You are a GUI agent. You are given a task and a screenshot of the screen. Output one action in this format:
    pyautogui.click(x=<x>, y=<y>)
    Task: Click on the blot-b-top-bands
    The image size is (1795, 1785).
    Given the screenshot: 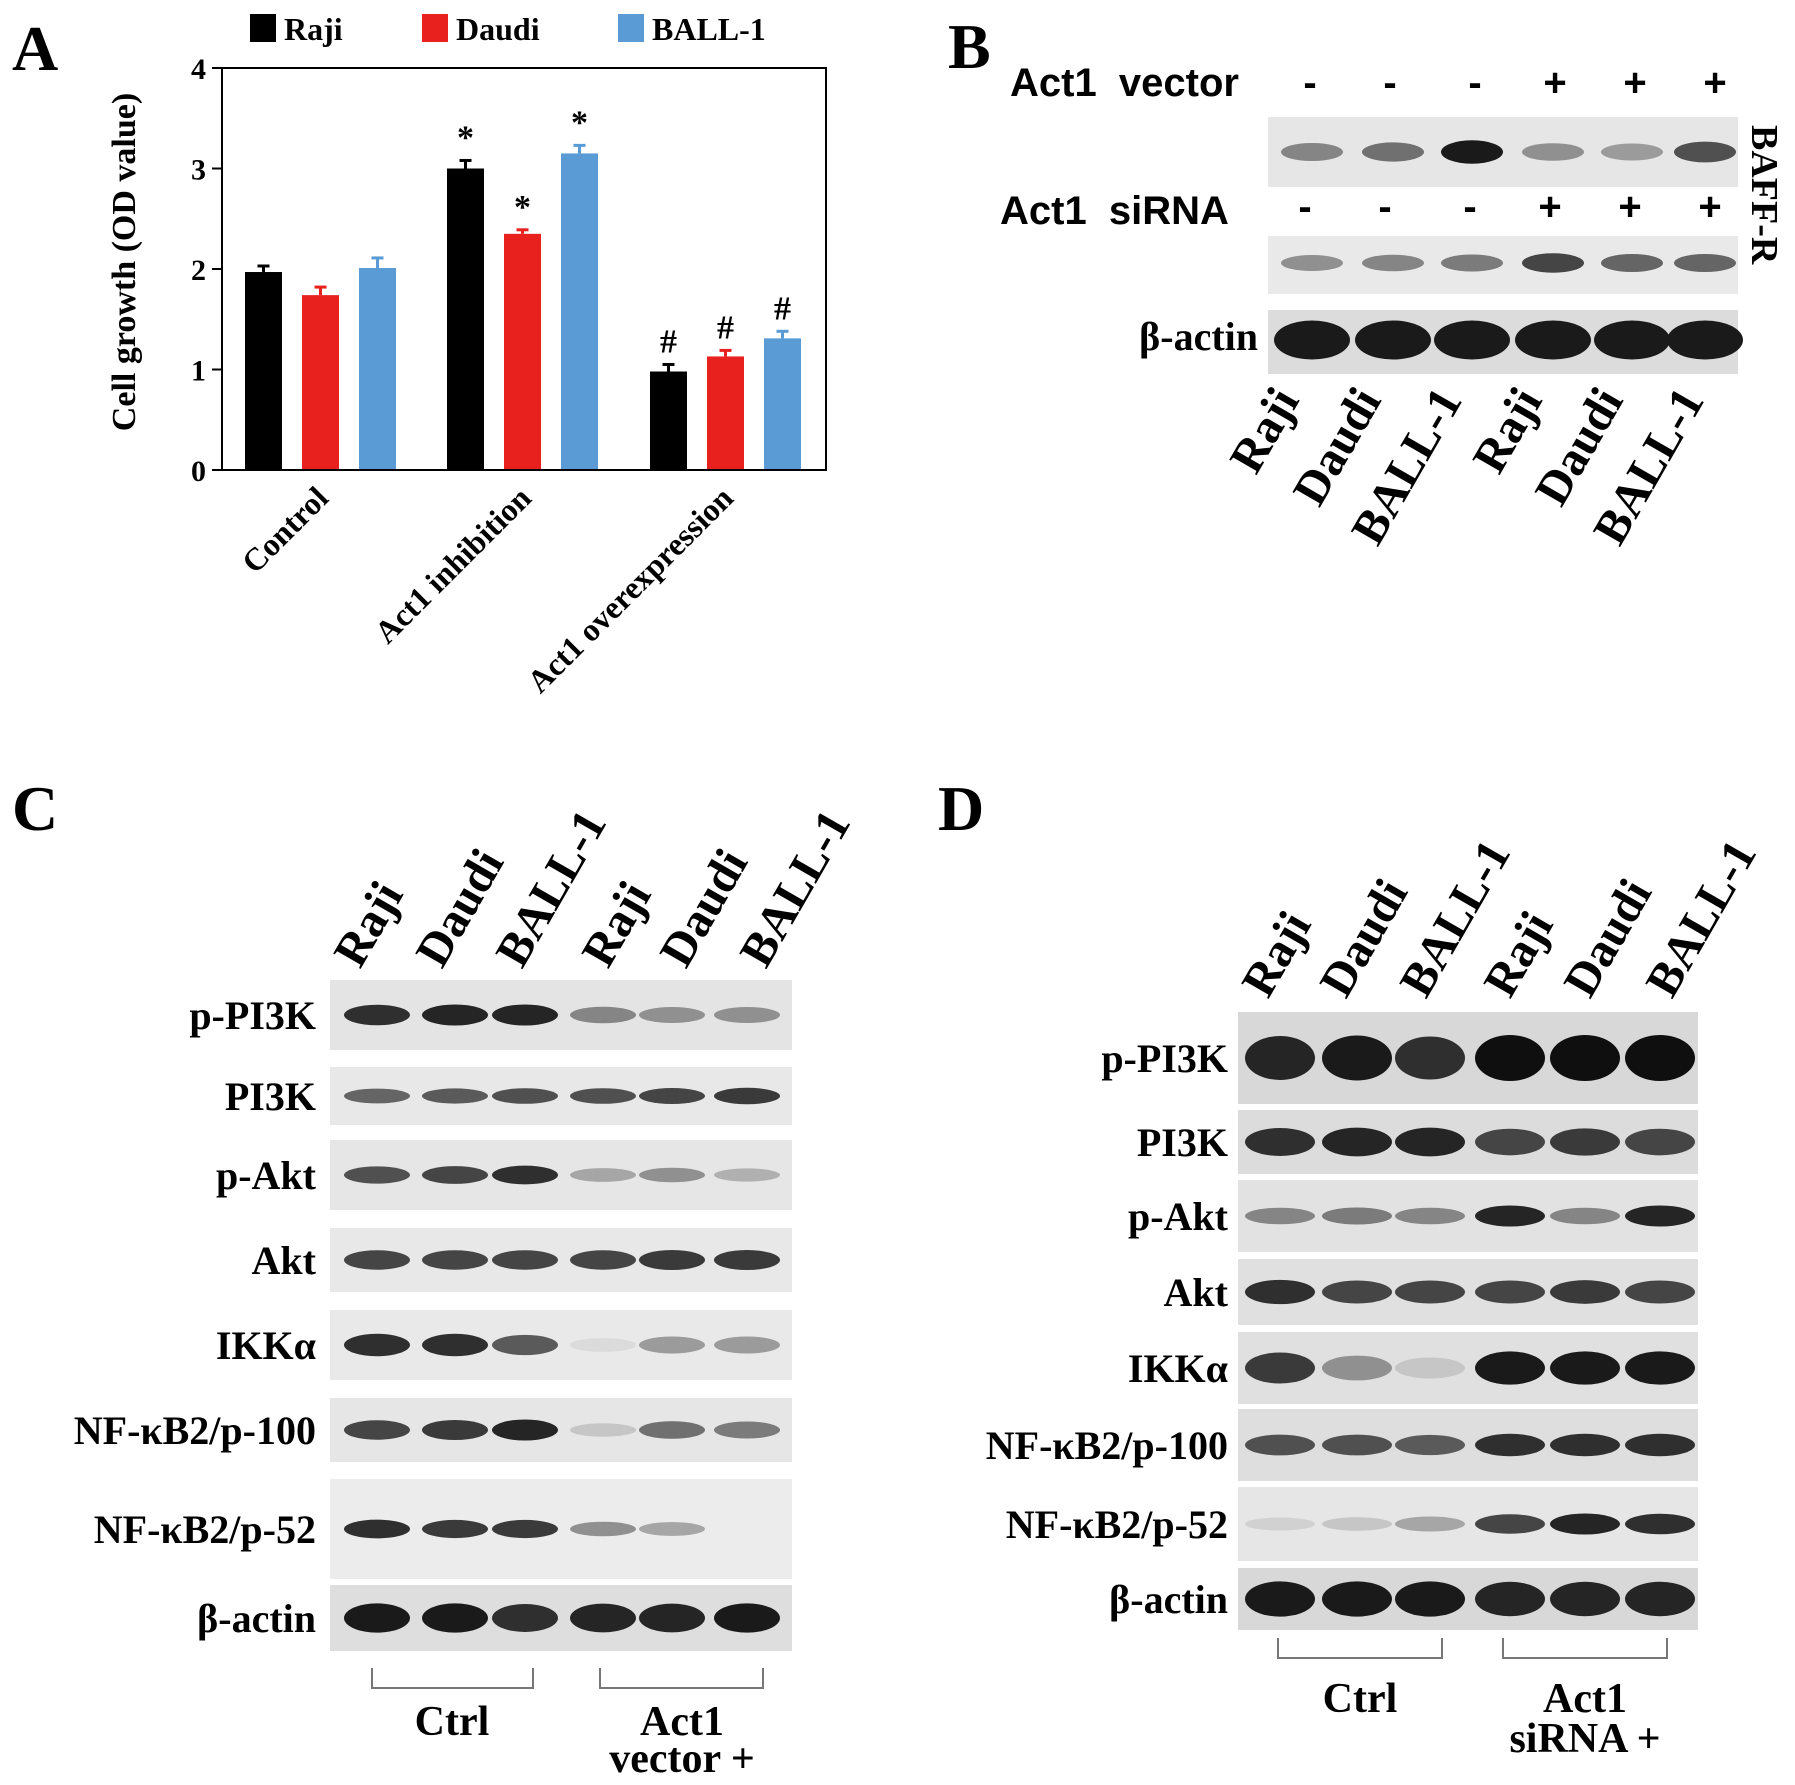 What is the action you would take?
    pyautogui.click(x=1508, y=152)
    